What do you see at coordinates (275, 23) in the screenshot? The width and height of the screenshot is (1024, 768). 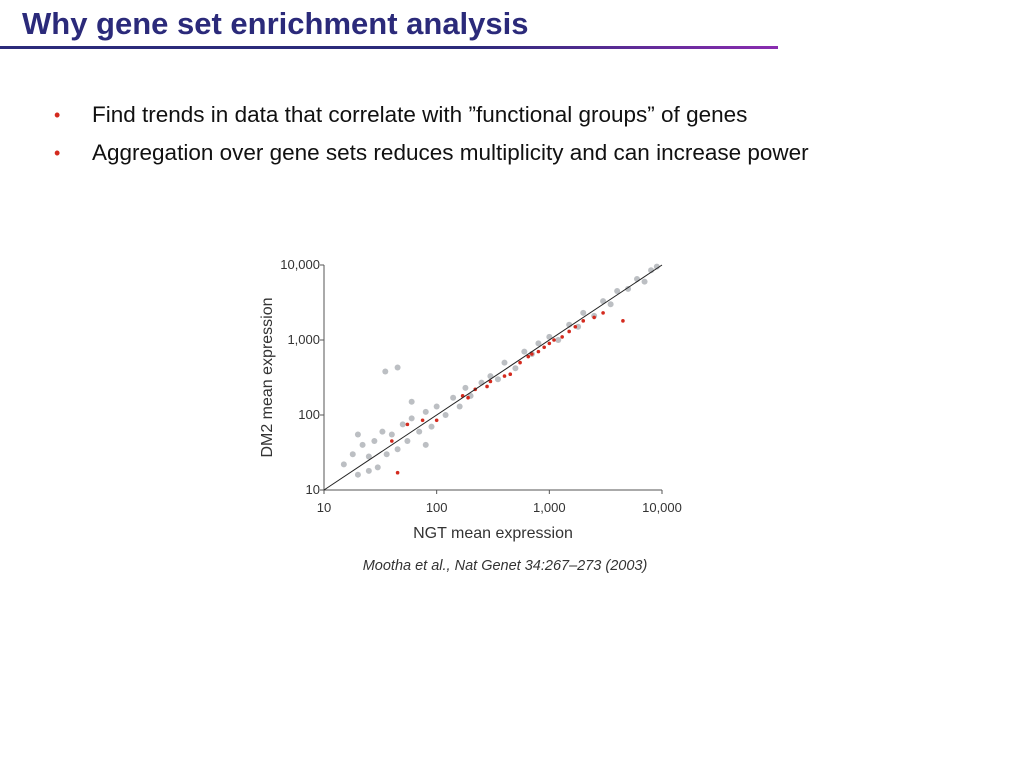 I see `slide-title: Why gene set enrichment analysis` at bounding box center [275, 23].